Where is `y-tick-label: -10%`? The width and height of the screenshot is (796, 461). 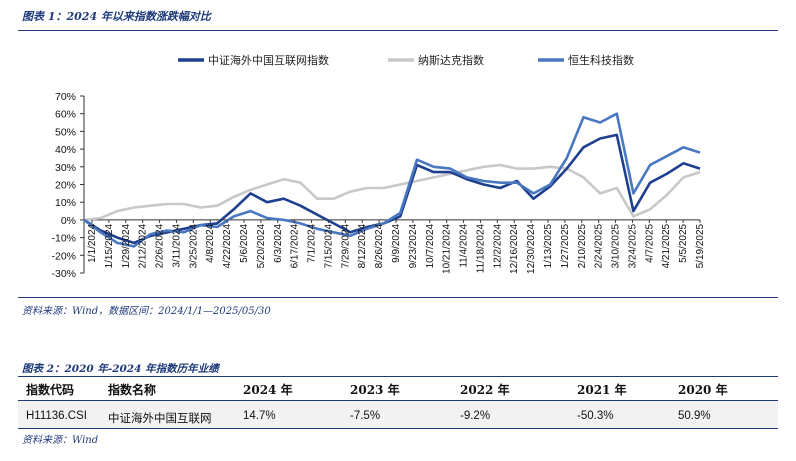
y-tick-label: -10% is located at coordinates (63, 239).